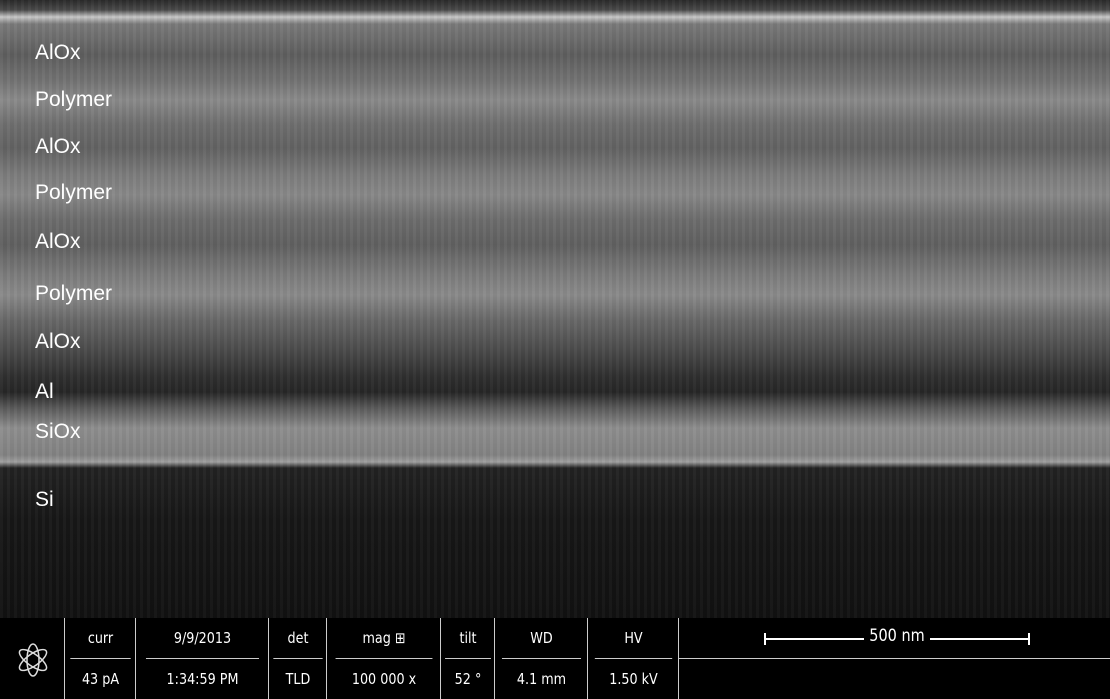 Image resolution: width=1110 pixels, height=699 pixels. What do you see at coordinates (633, 638) in the screenshot?
I see `info-header: HV` at bounding box center [633, 638].